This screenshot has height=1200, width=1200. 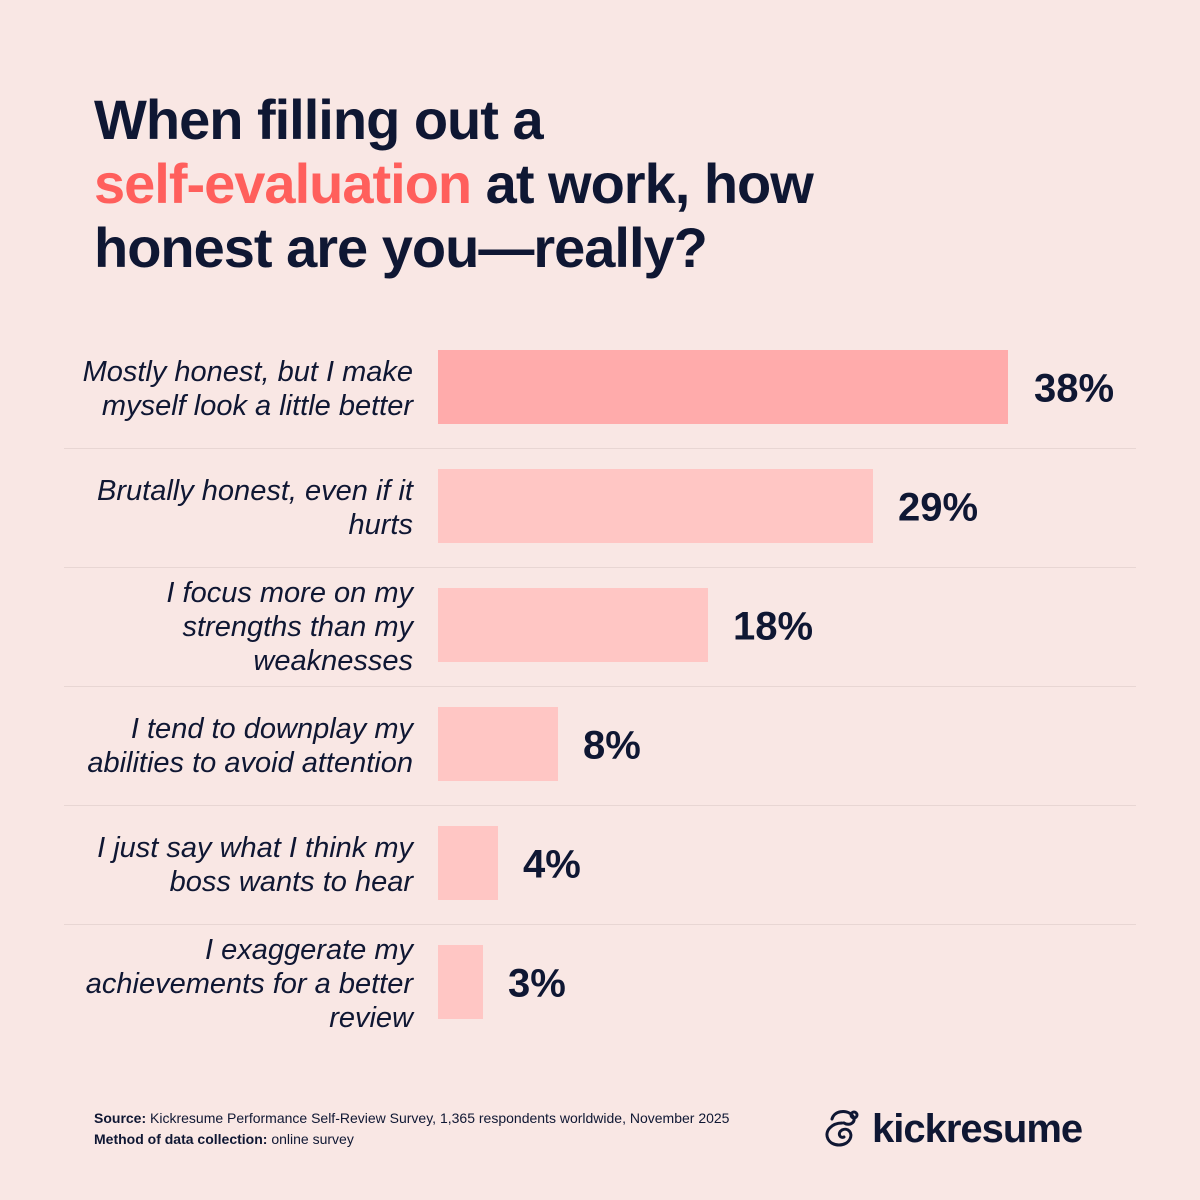 I want to click on title-highlight: self-evaluation, so click(x=283, y=183).